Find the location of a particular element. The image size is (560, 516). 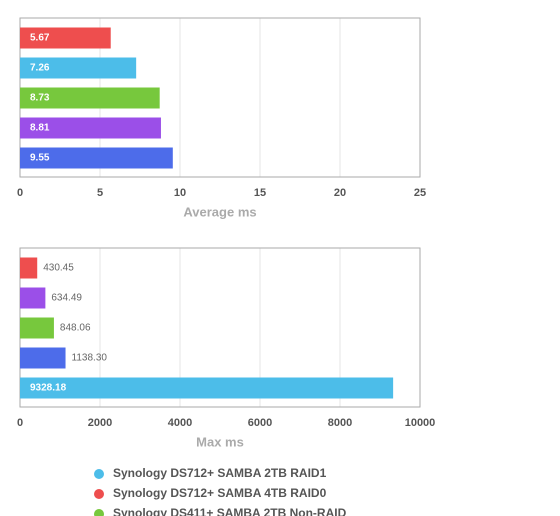

x-axis-title: Max ms is located at coordinates (220, 441).